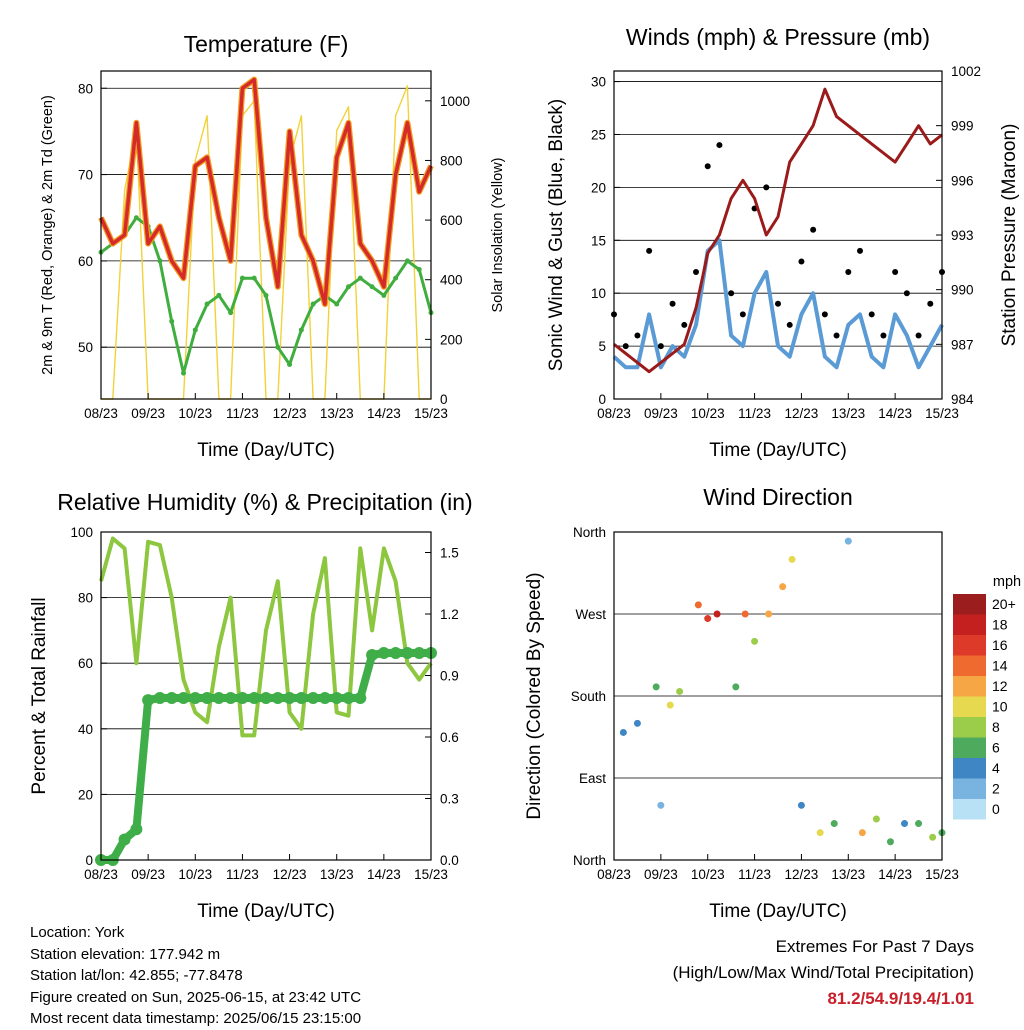  What do you see at coordinates (589, 532) in the screenshot?
I see `panel-4-y-tick-label: North` at bounding box center [589, 532].